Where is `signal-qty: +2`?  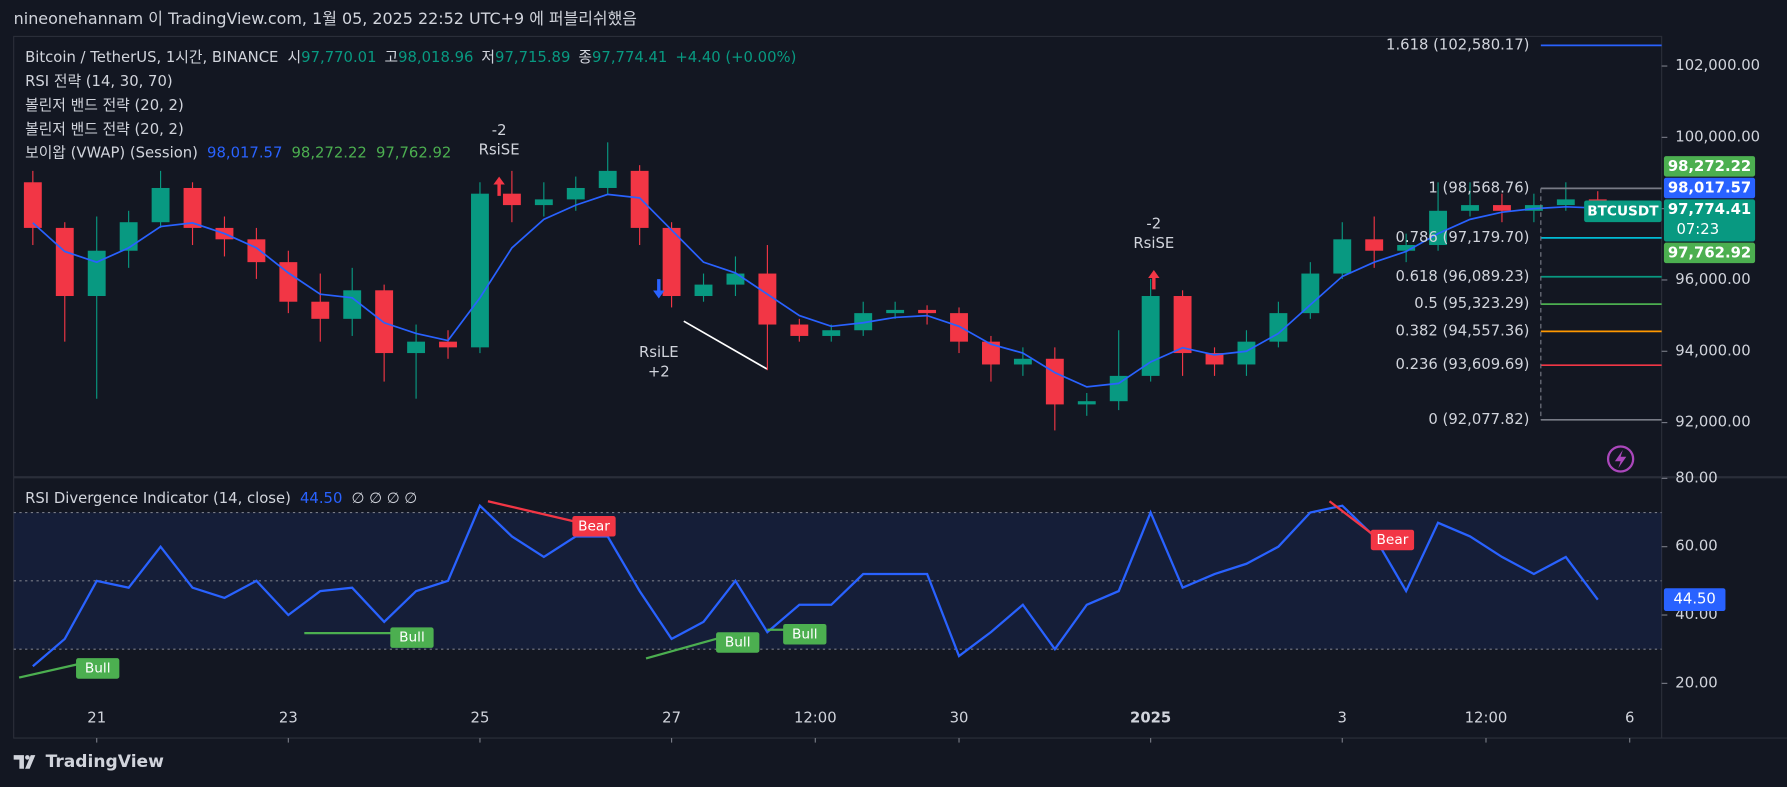 signal-qty: +2 is located at coordinates (659, 372).